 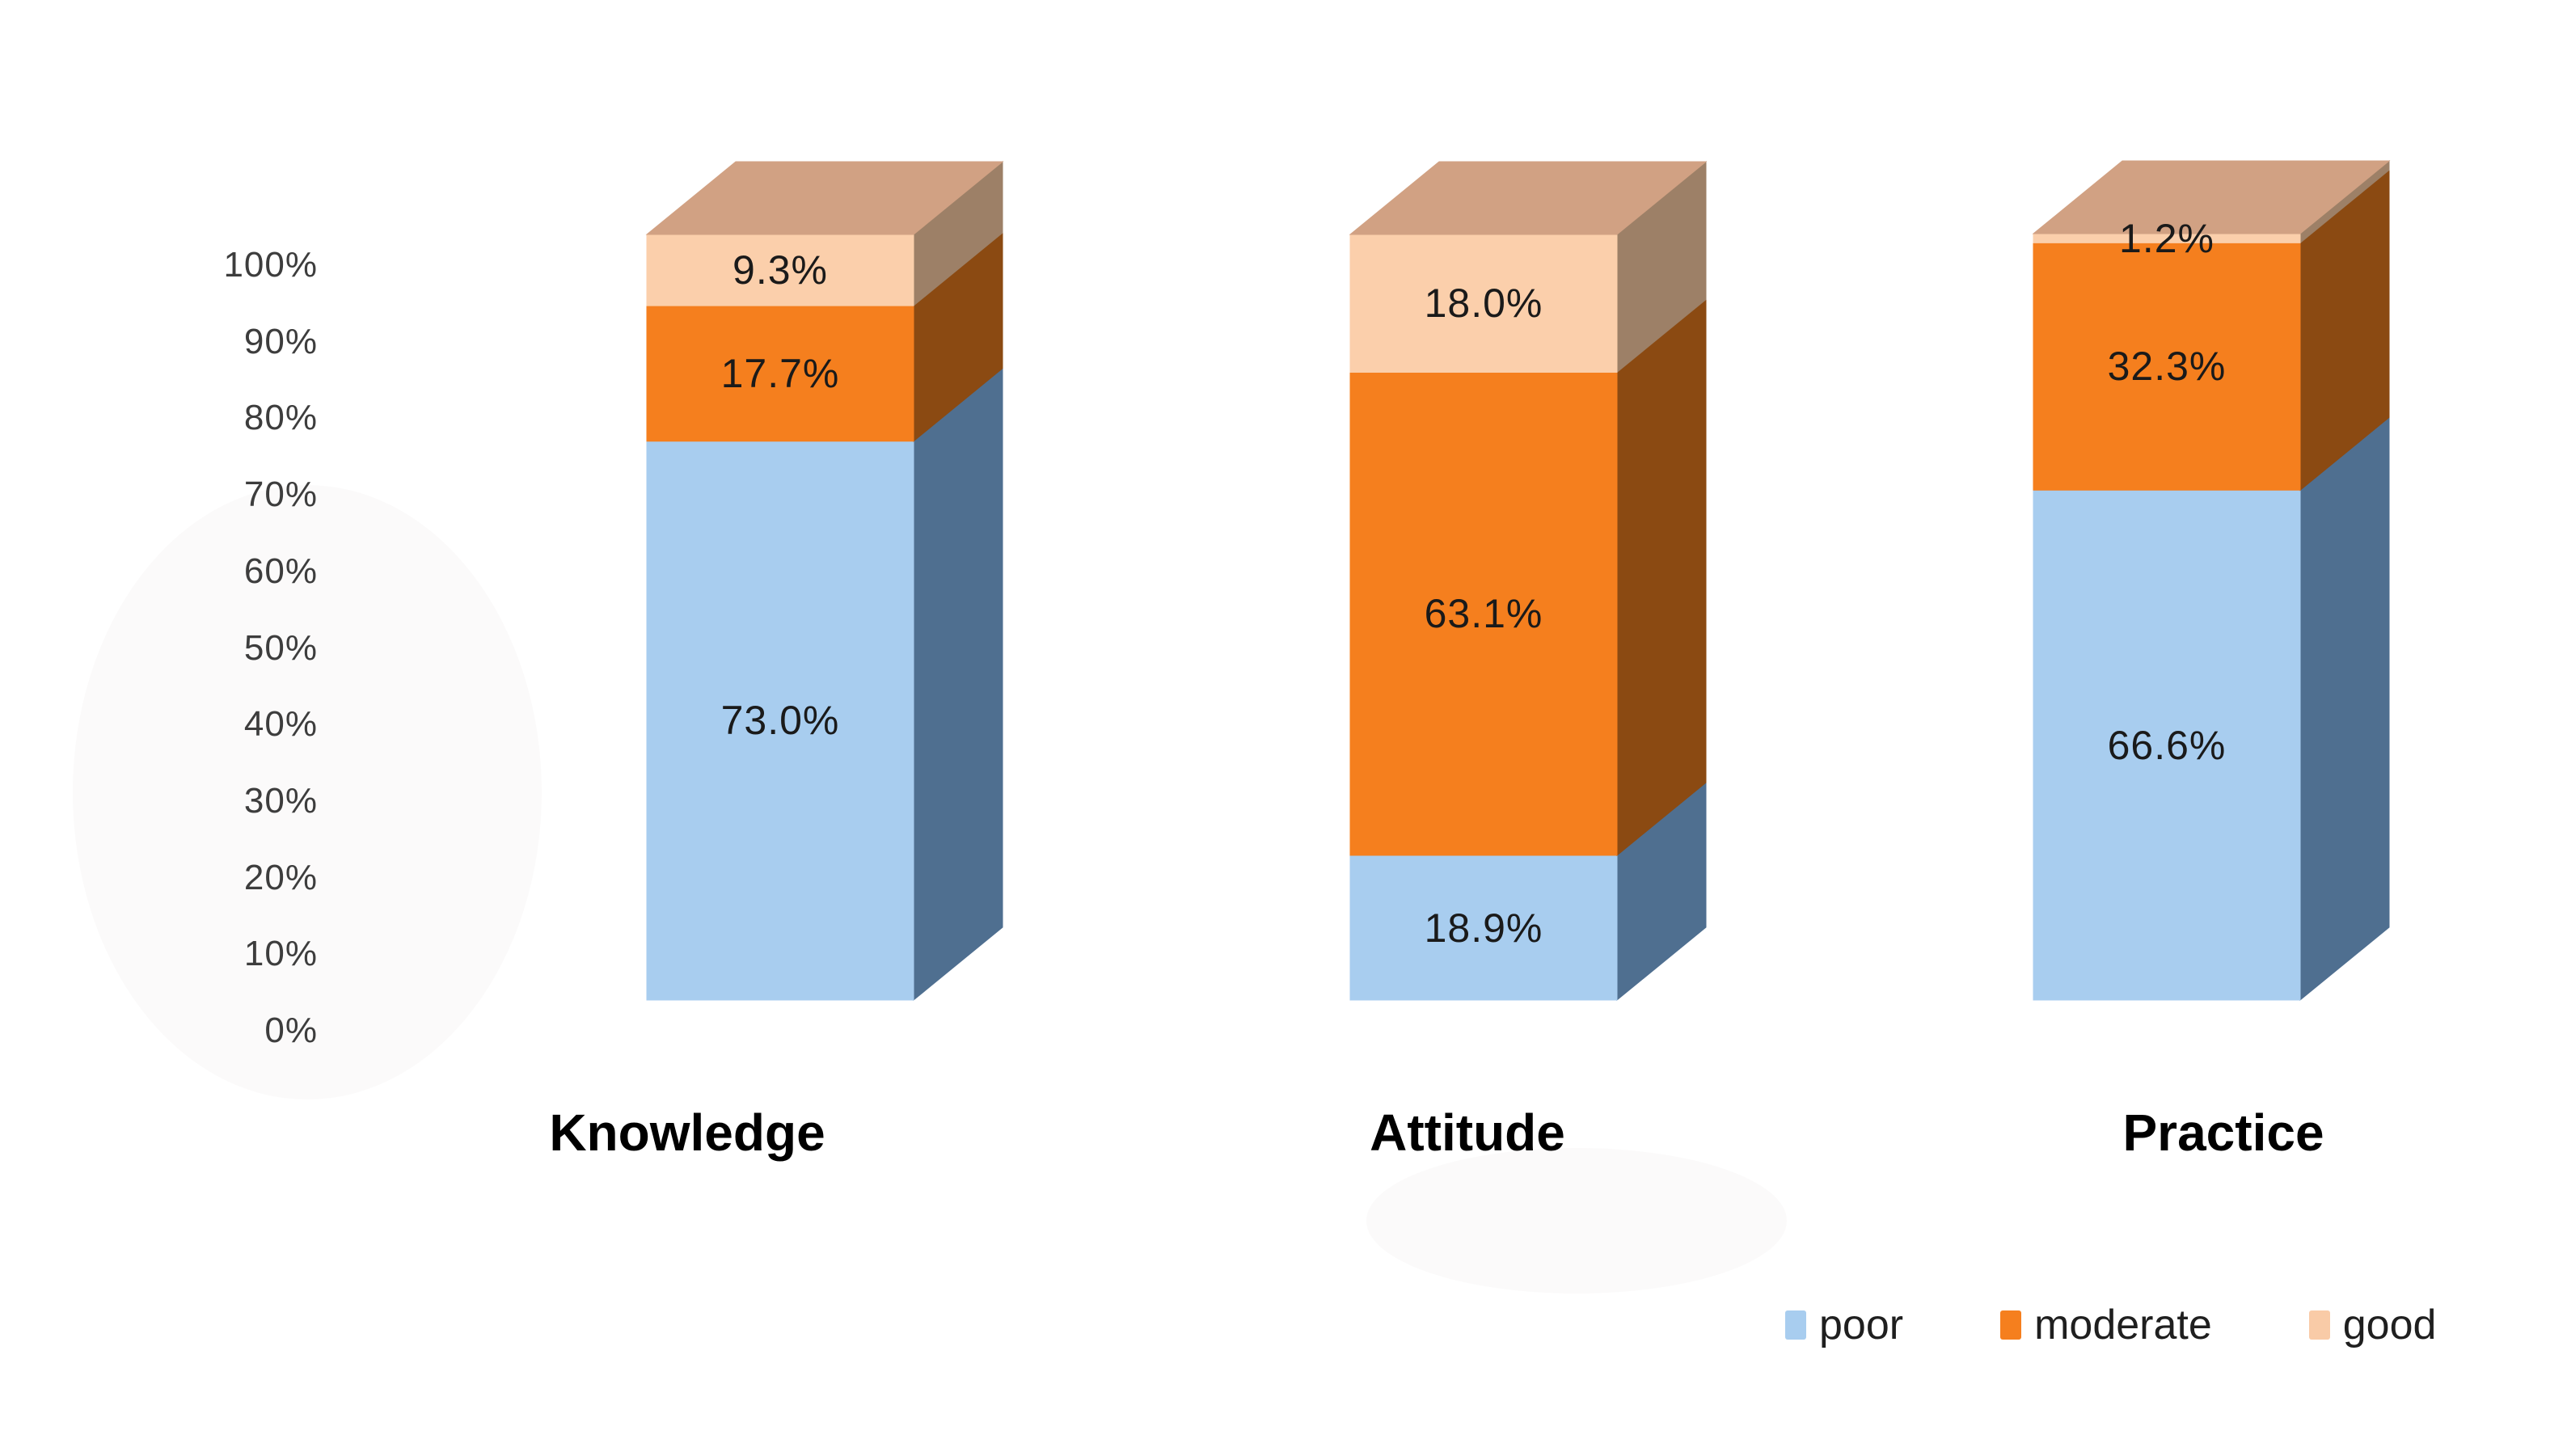 I want to click on y-axis-tick-label: 0%, so click(x=291, y=1030).